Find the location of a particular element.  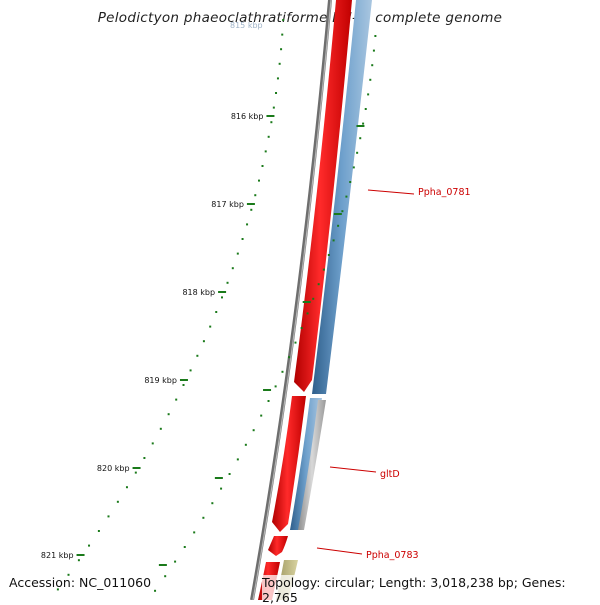

gene-label: Ppha_0781 is located at coordinates (444, 192).